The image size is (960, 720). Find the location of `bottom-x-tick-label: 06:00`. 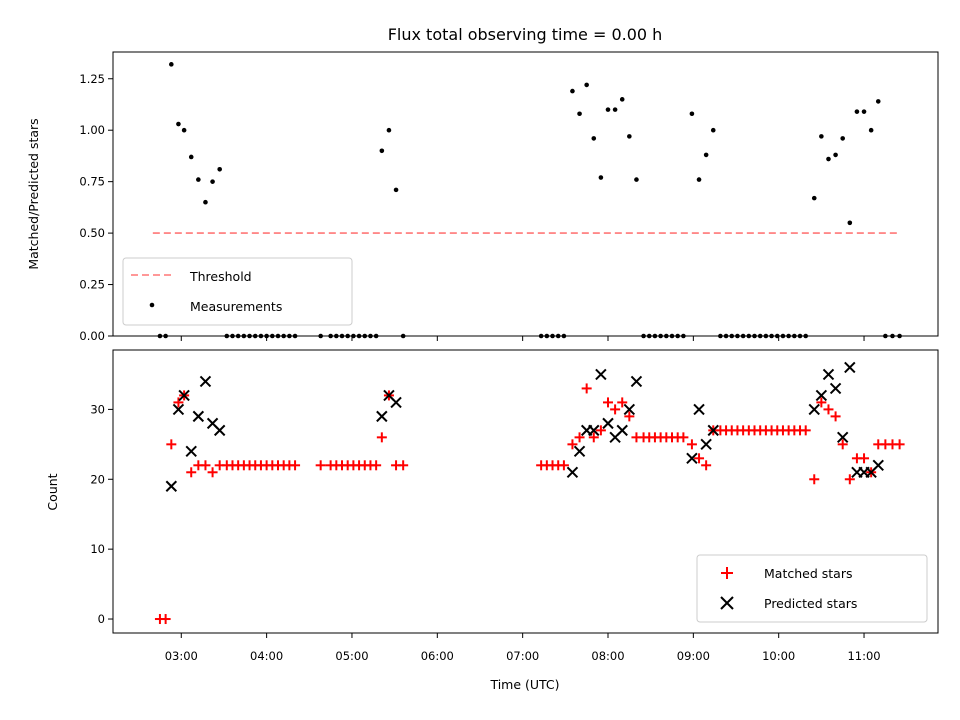

bottom-x-tick-label: 06:00 is located at coordinates (437, 656).